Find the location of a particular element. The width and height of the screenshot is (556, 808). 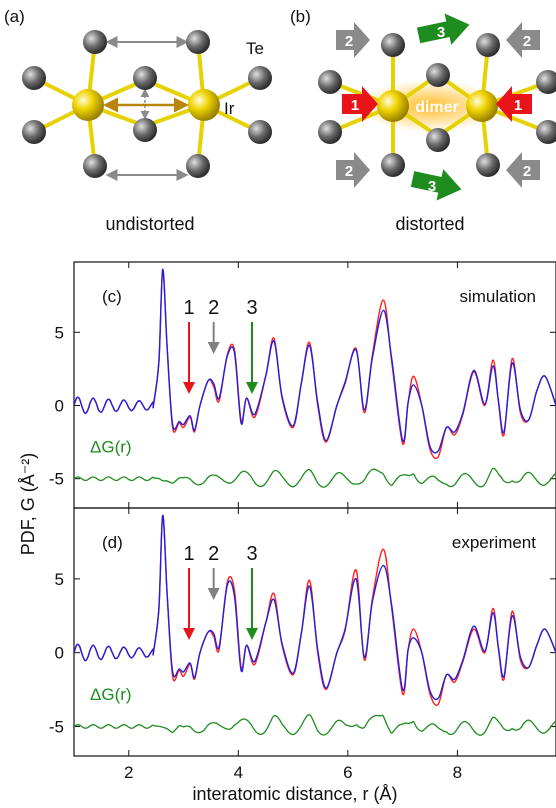

x-tick-label: 8 is located at coordinates (457, 772).